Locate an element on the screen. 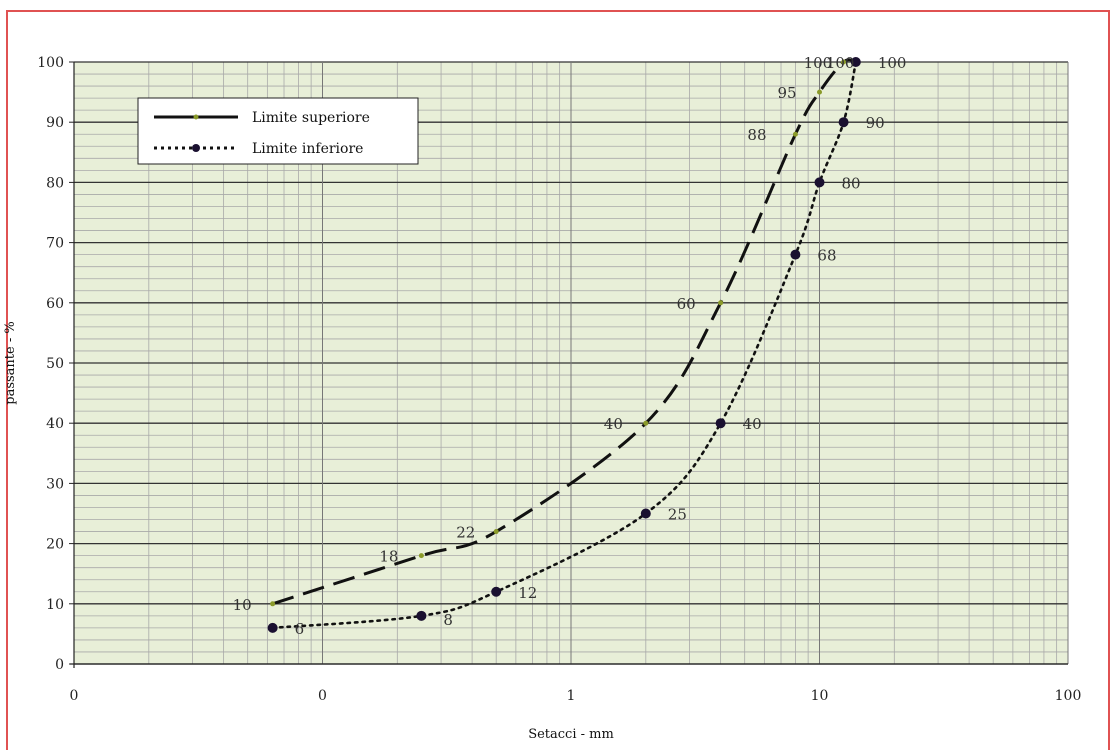  data-label: 22 is located at coordinates (465, 533).